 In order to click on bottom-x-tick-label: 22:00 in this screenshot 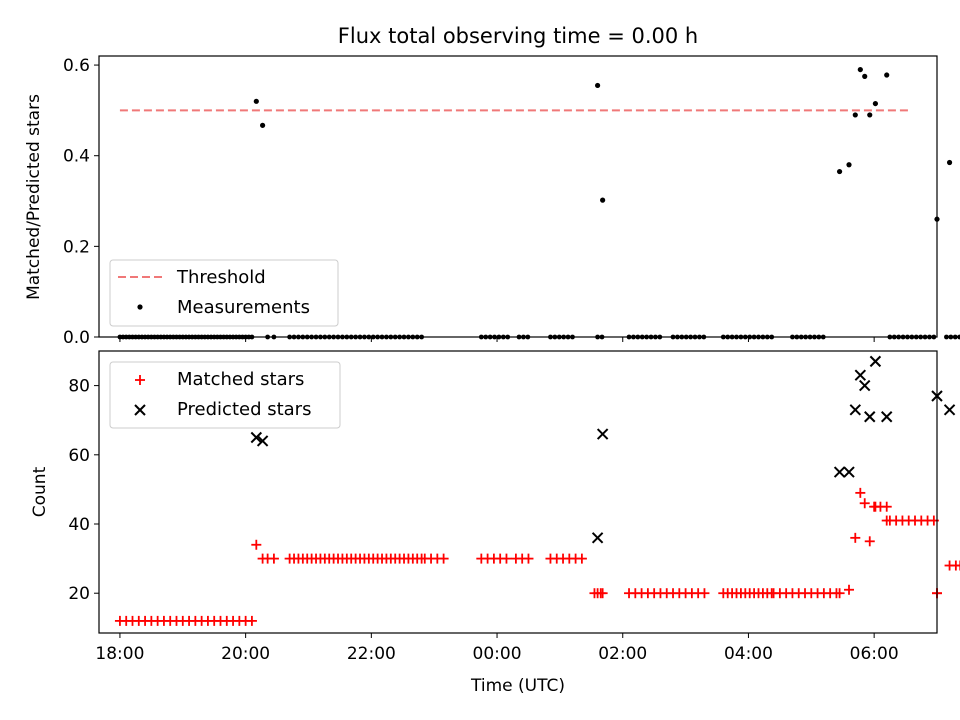, I will do `click(371, 654)`.